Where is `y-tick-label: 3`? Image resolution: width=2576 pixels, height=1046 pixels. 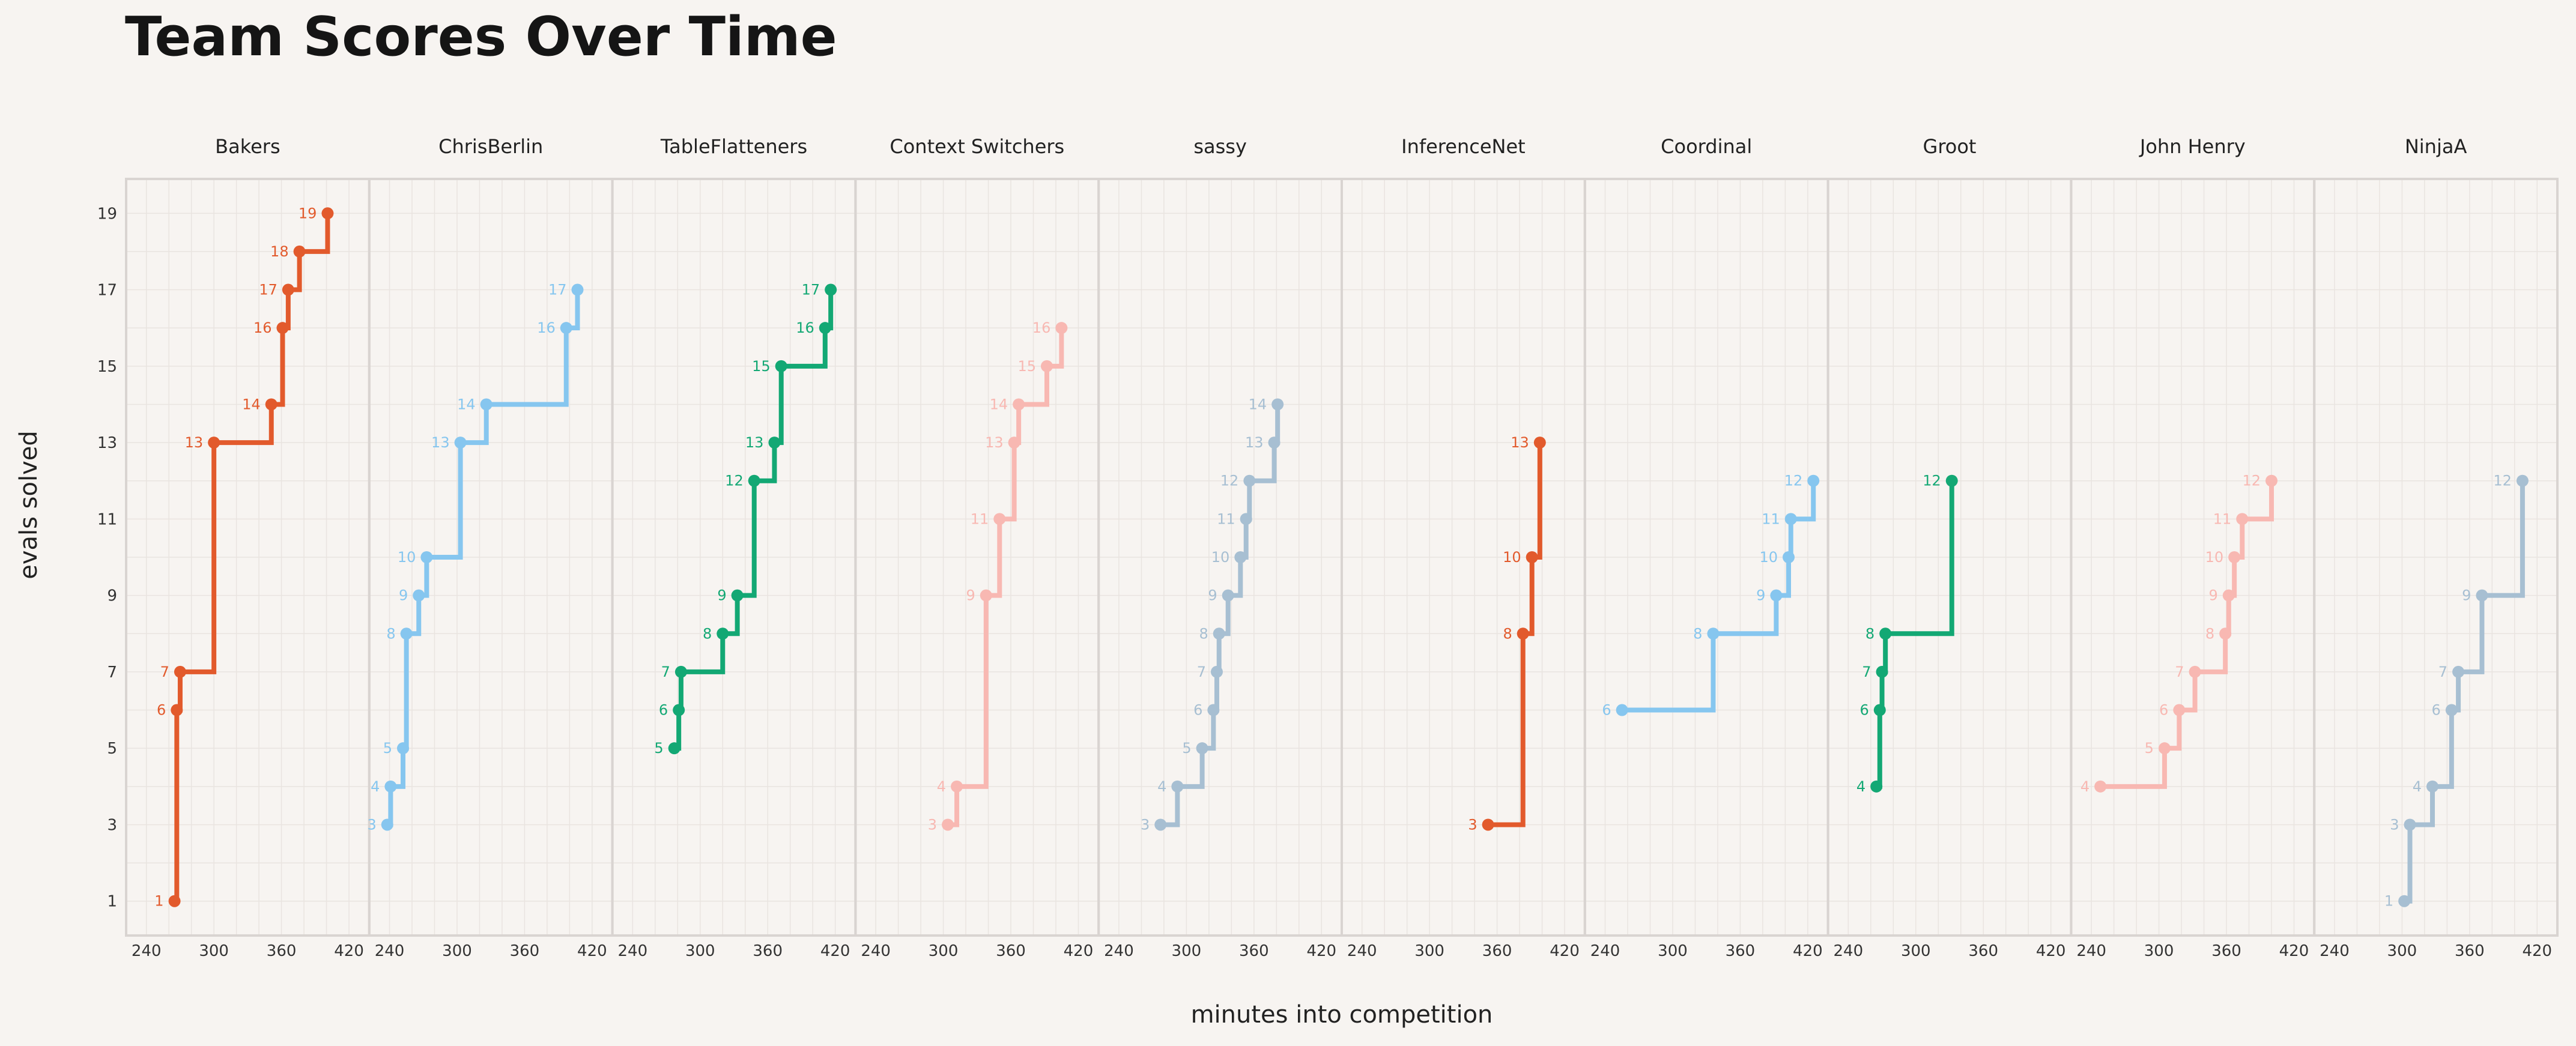
y-tick-label: 3 is located at coordinates (112, 825).